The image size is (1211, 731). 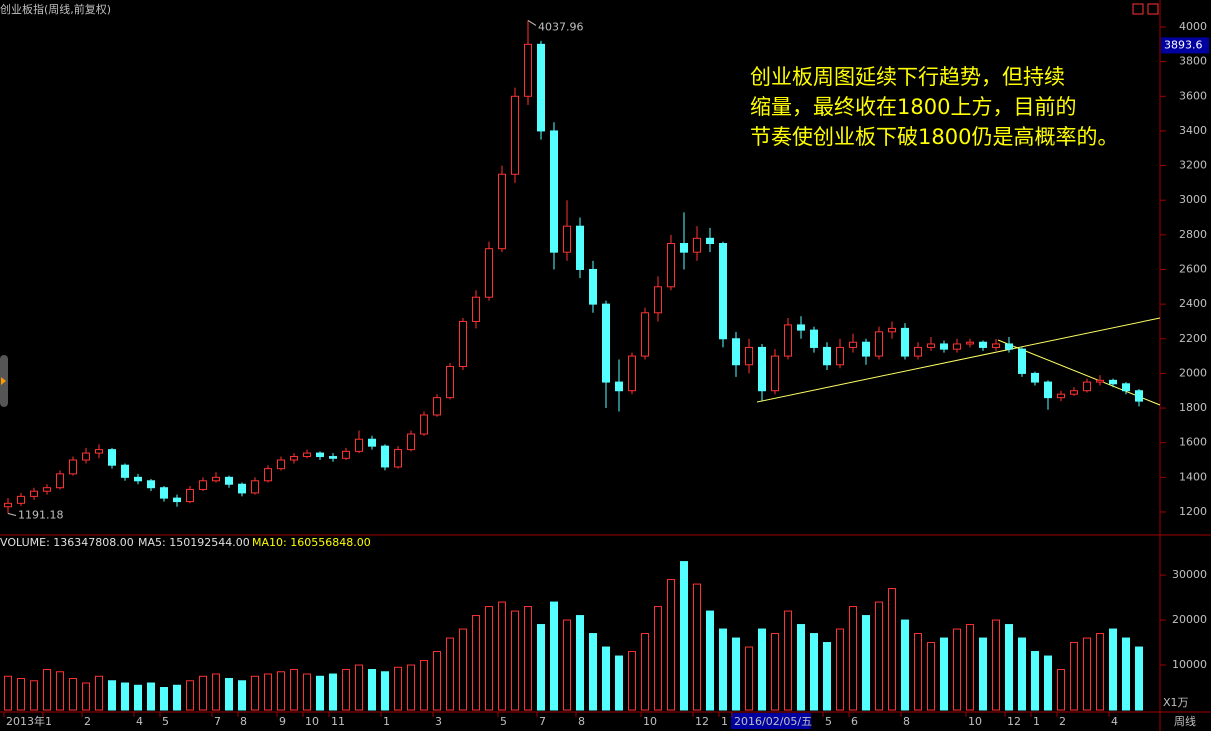 What do you see at coordinates (773, 721) in the screenshot?
I see `x-tick-label: 2016/02/05/五` at bounding box center [773, 721].